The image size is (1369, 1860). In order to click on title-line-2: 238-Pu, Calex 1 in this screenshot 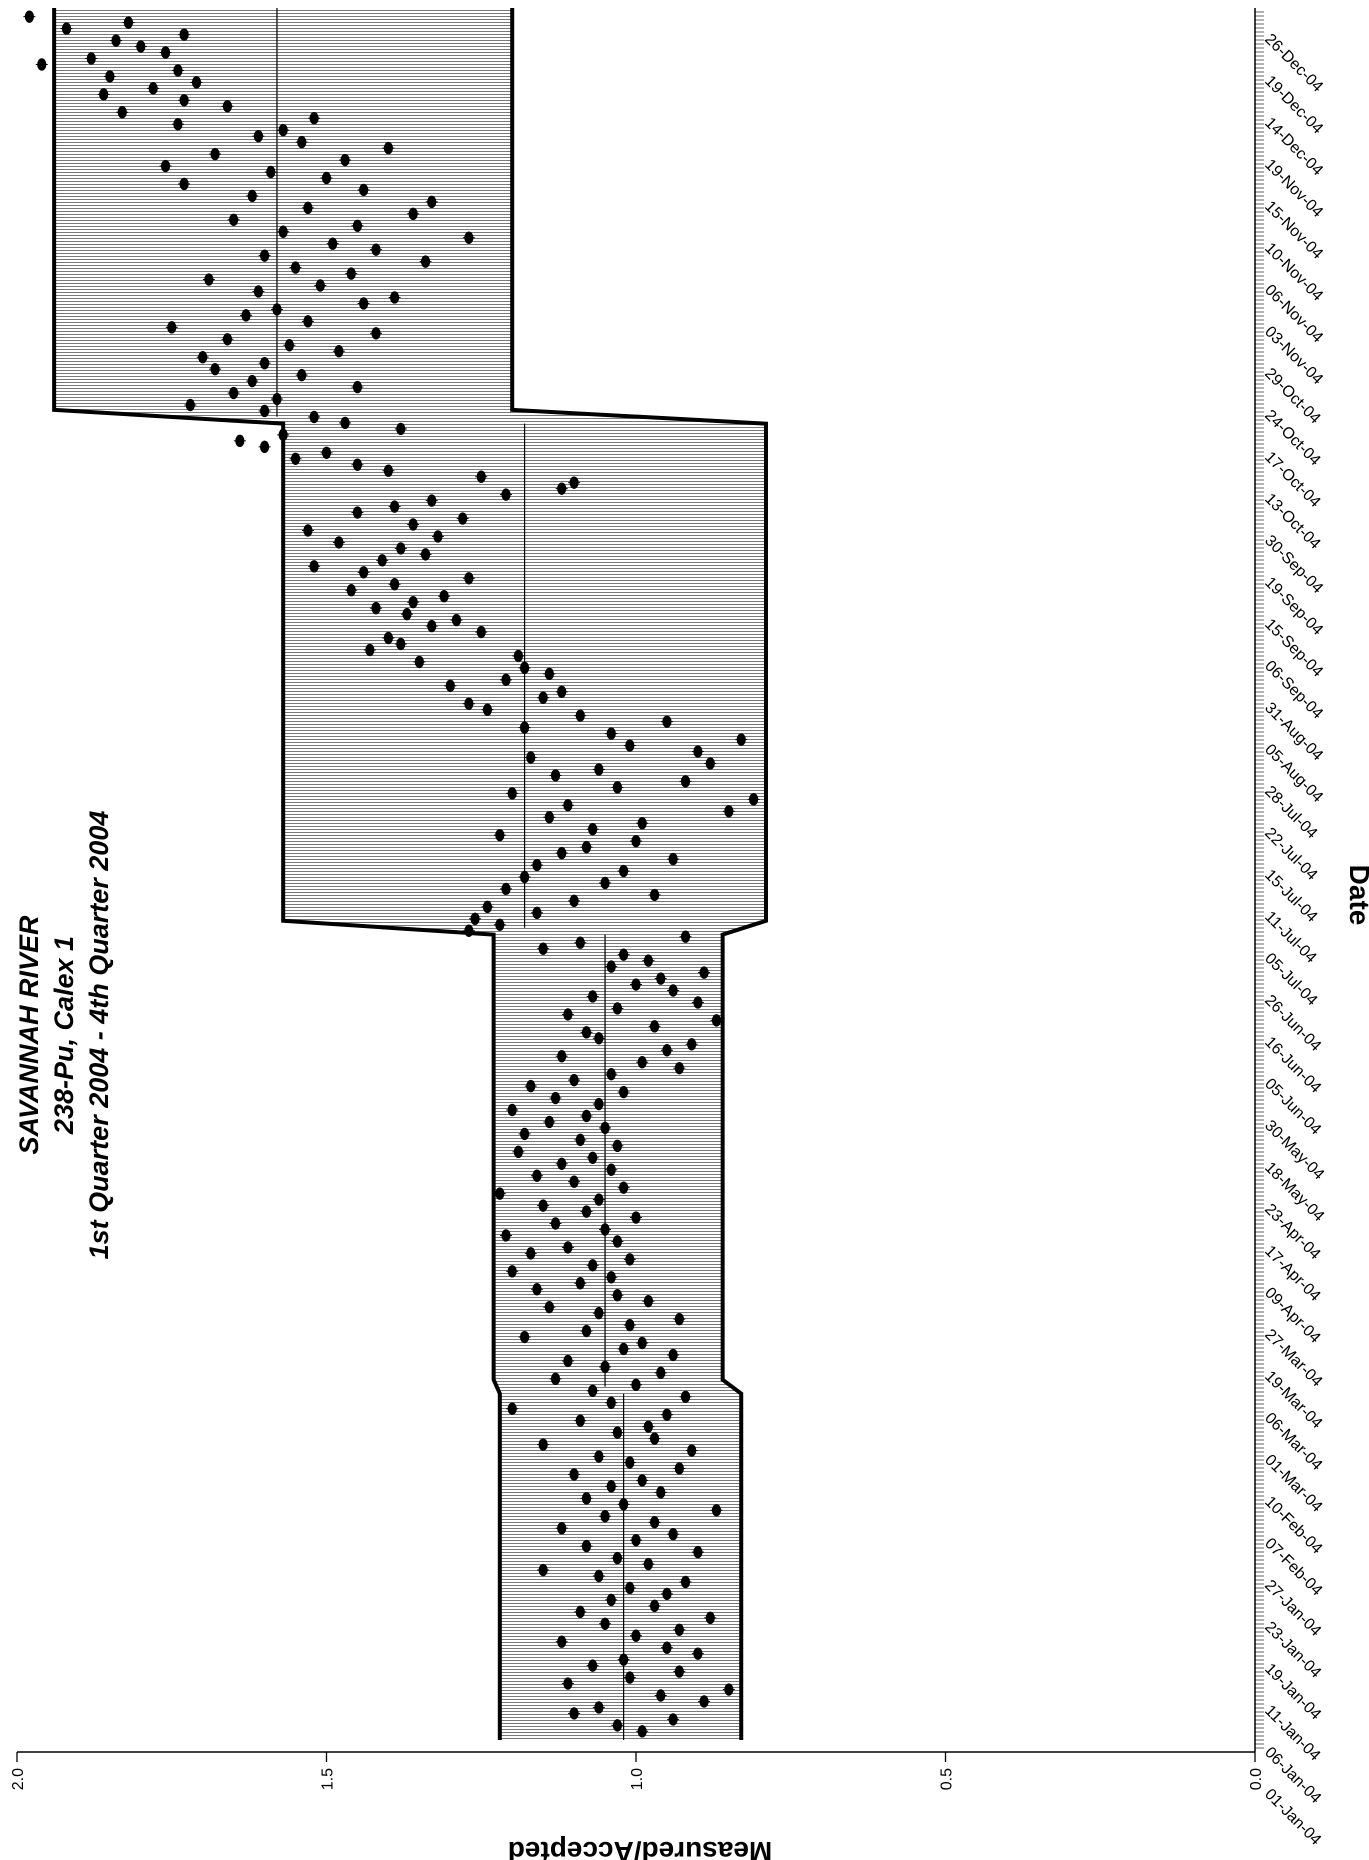, I will do `click(64, 1035)`.